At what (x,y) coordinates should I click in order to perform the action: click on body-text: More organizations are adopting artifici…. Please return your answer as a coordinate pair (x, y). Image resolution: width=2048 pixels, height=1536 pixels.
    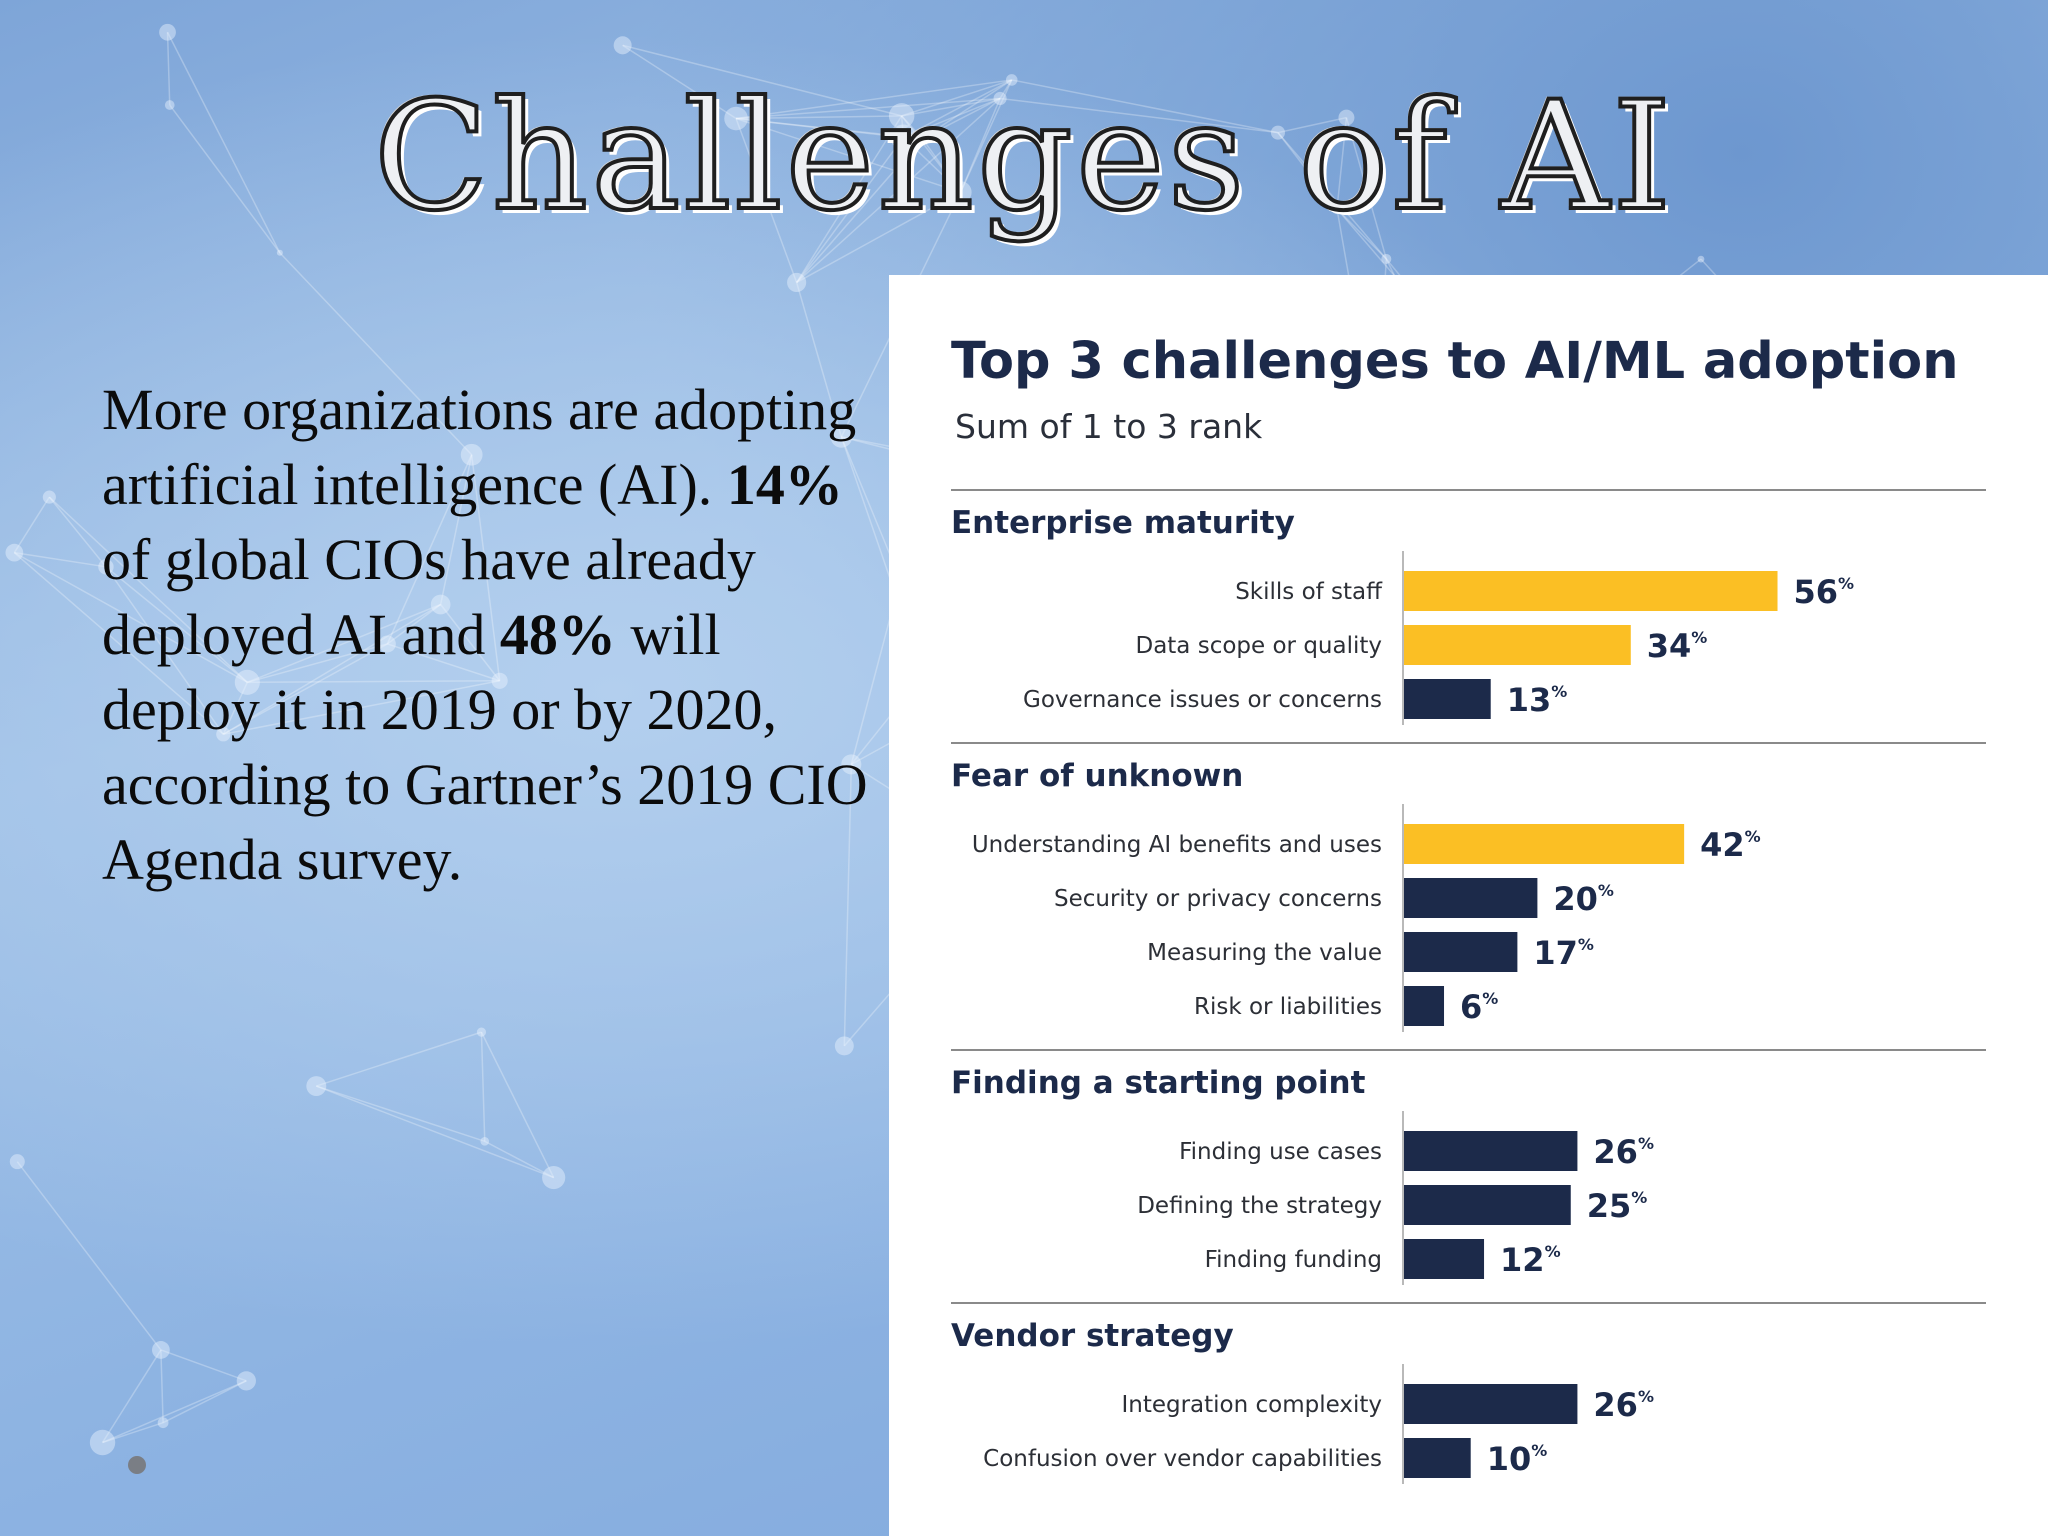
    Looking at the image, I should click on (492, 634).